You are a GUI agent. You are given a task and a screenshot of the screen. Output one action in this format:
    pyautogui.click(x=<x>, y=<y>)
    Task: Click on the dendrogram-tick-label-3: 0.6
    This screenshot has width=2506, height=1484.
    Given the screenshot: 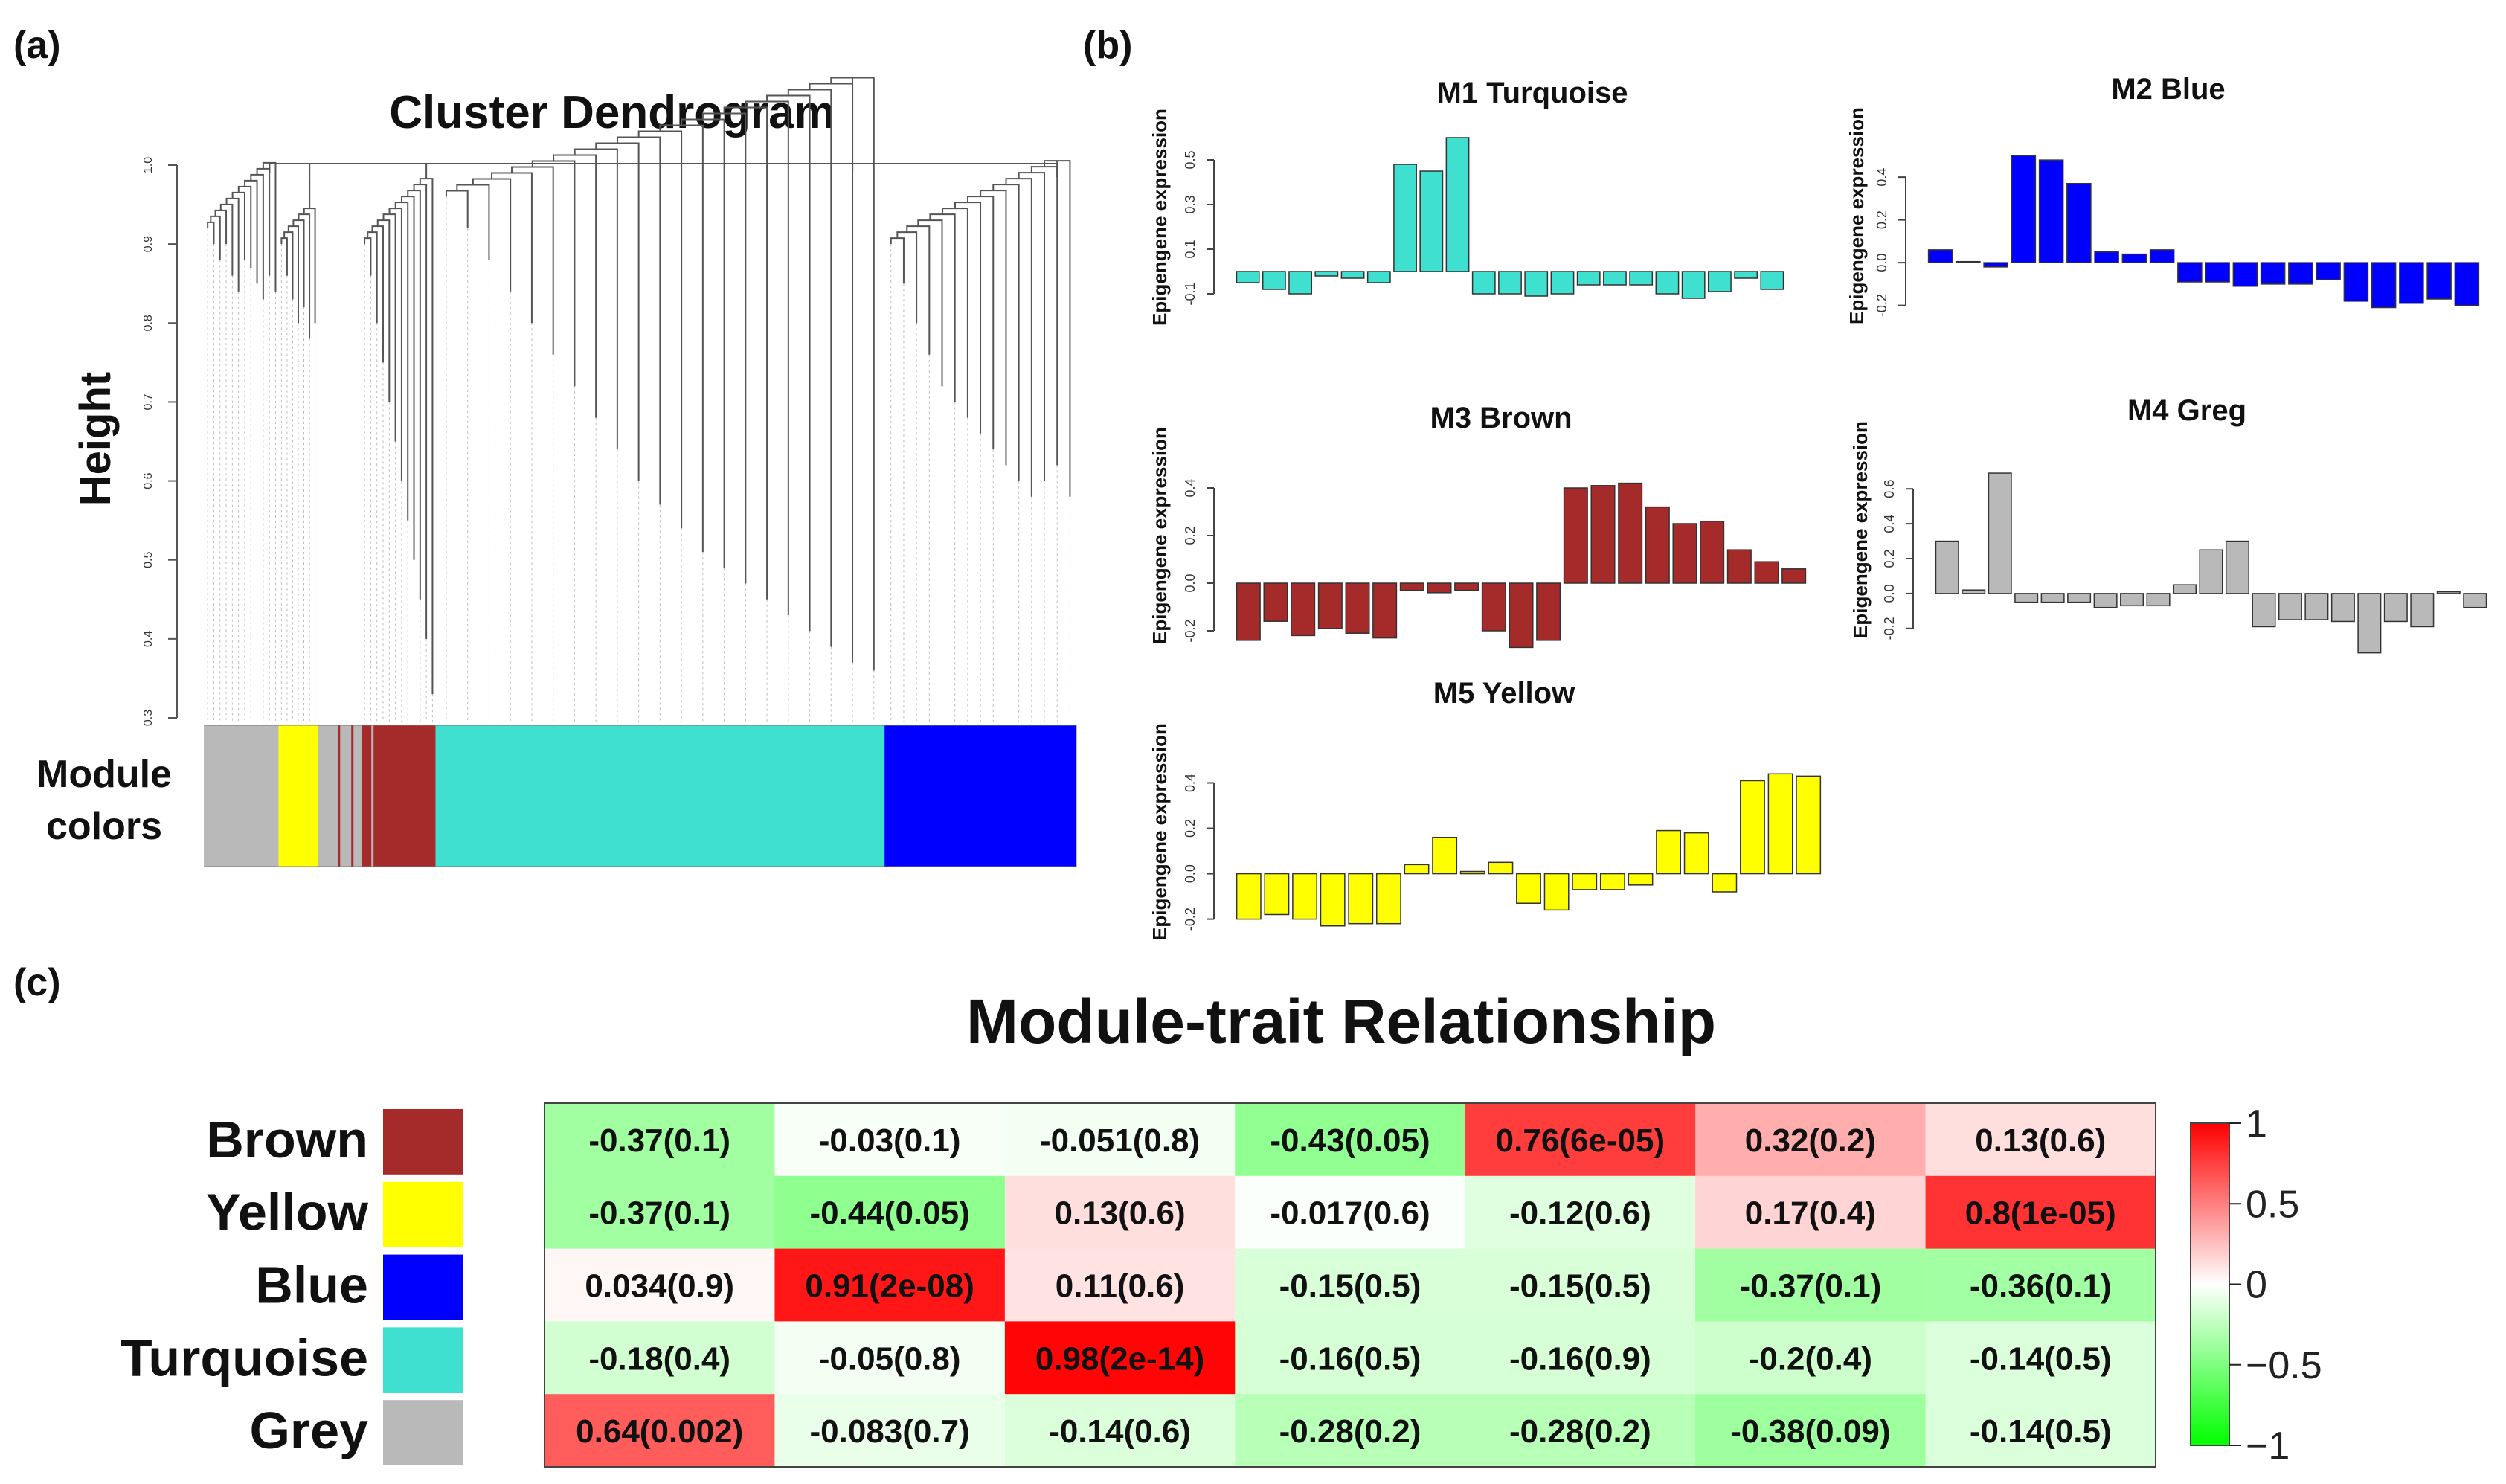 What is the action you would take?
    pyautogui.click(x=148, y=480)
    